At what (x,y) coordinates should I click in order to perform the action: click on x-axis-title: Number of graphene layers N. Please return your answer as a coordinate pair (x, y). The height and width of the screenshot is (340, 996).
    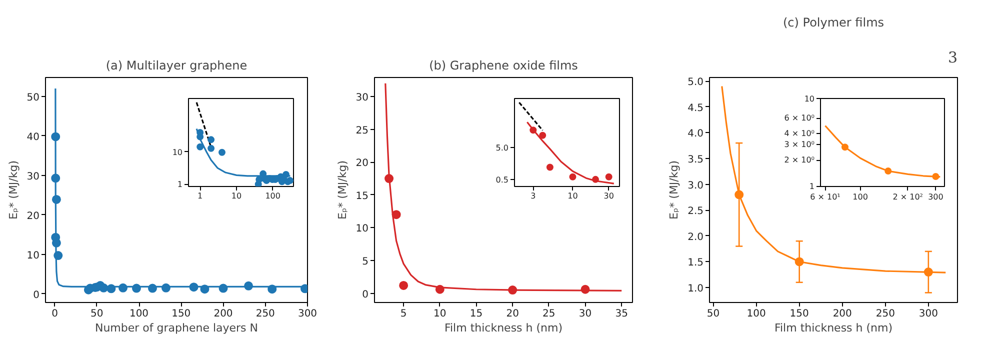
    Looking at the image, I should click on (176, 328).